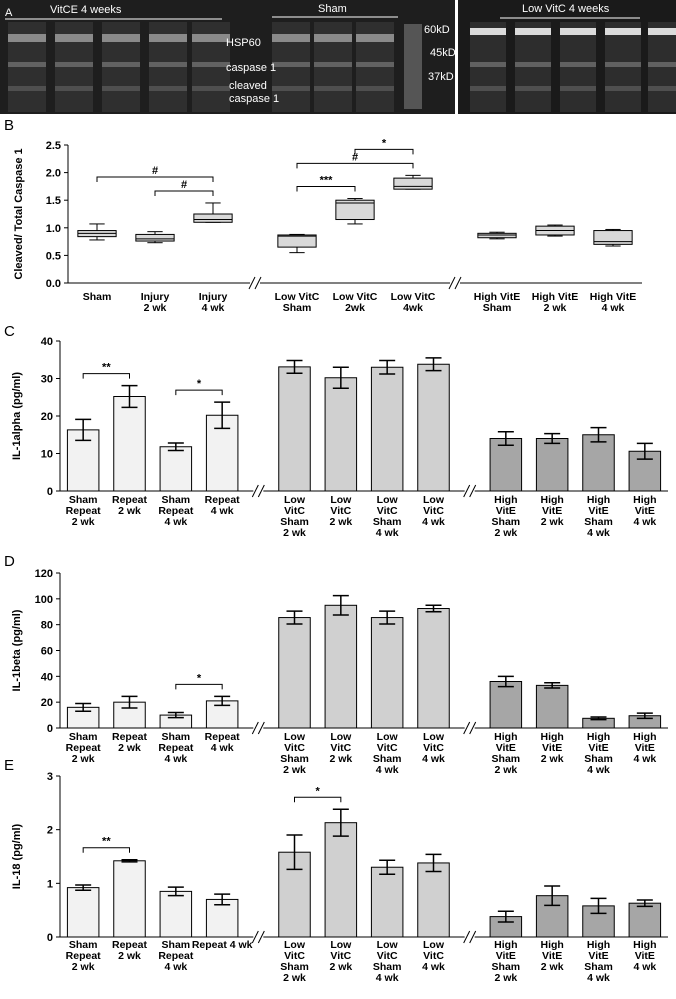 This screenshot has width=676, height=999. Describe the element at coordinates (50, 938) in the screenshot. I see `y-tick-label: 0` at that location.